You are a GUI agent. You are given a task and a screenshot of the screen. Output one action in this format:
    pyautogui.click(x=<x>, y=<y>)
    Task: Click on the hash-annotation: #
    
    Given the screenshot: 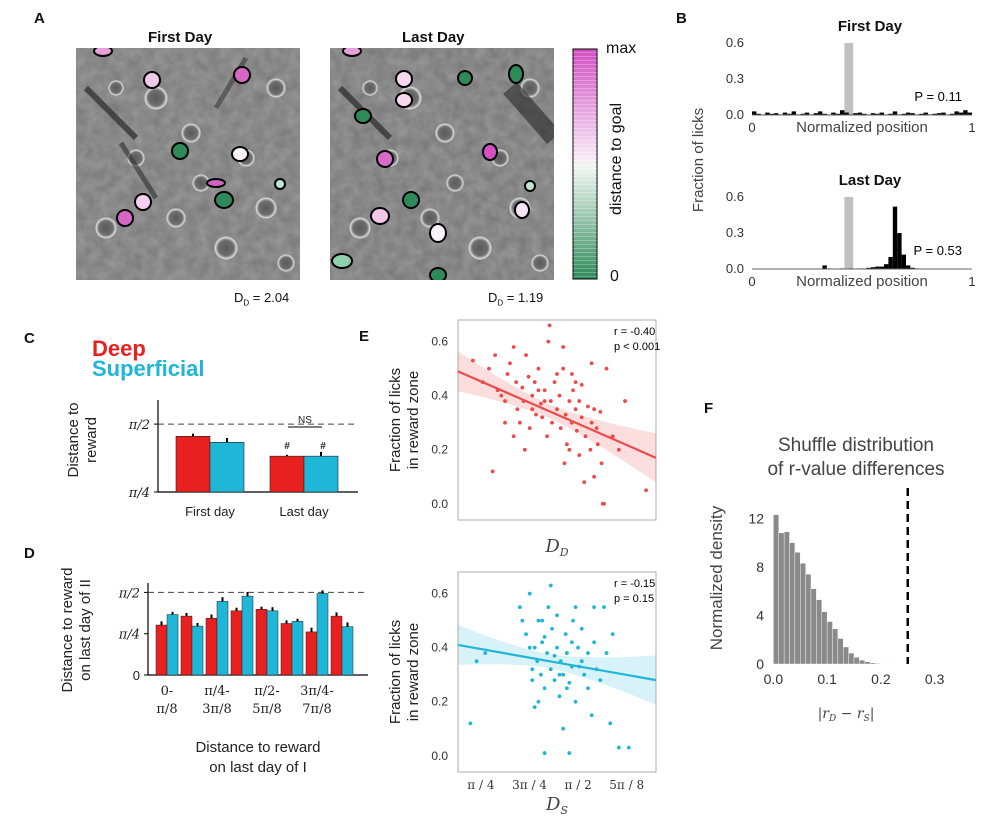 What is the action you would take?
    pyautogui.click(x=287, y=446)
    